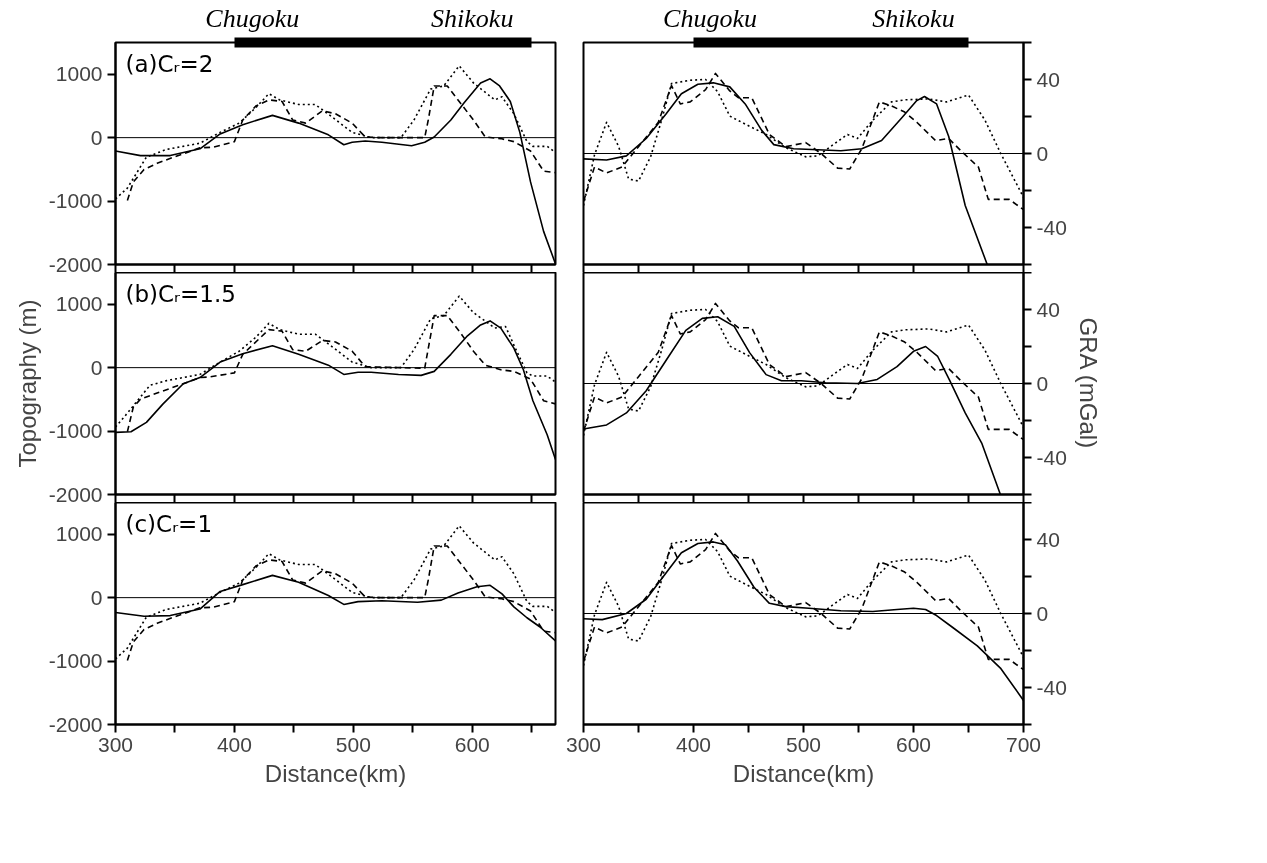 The height and width of the screenshot is (863, 1267). What do you see at coordinates (169, 523) in the screenshot?
I see `chart-title: (c)Cᵣ=1` at bounding box center [169, 523].